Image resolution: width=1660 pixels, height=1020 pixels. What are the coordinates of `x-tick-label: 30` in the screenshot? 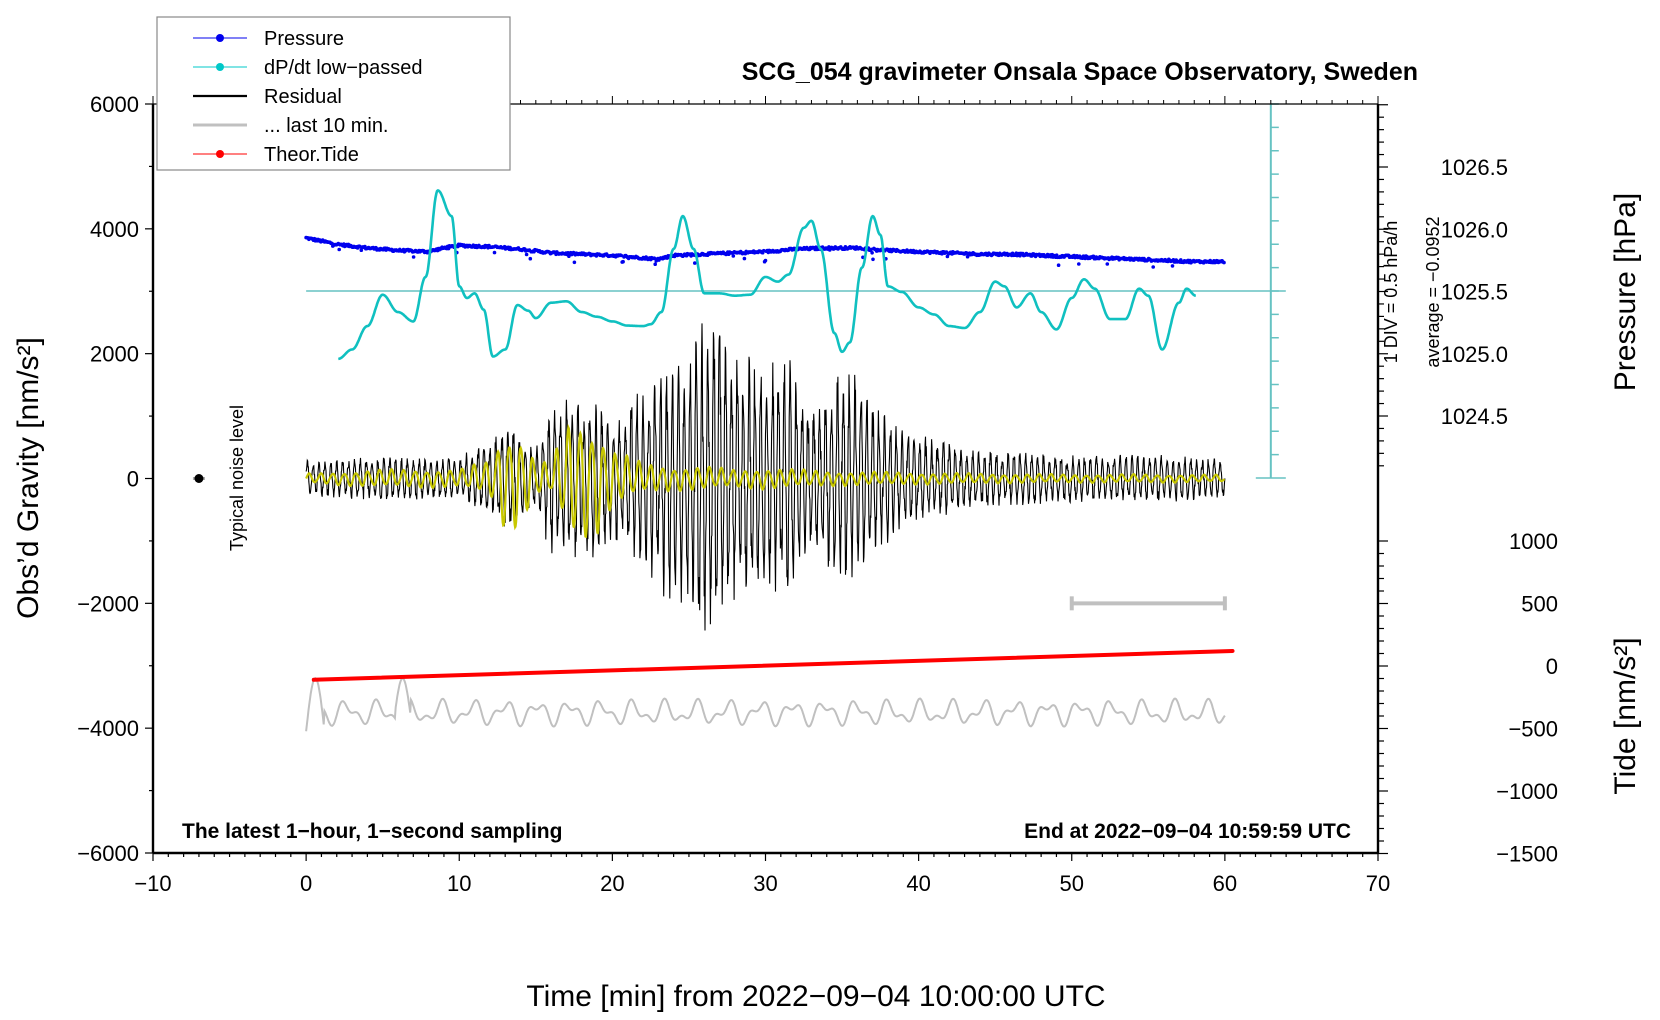 It's located at (765, 883).